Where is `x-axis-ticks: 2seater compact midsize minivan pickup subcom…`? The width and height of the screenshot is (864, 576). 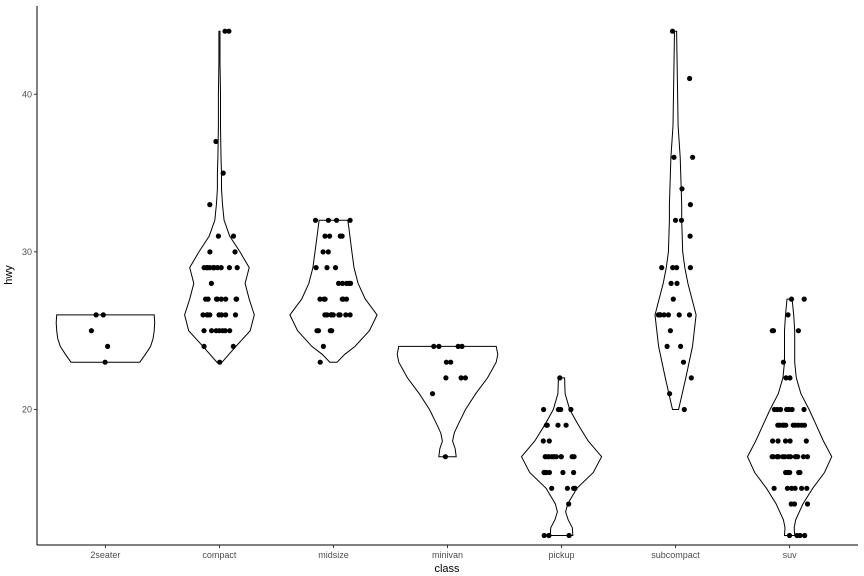
x-axis-ticks: 2seater compact midsize minivan pickup subcom… is located at coordinates (443, 552).